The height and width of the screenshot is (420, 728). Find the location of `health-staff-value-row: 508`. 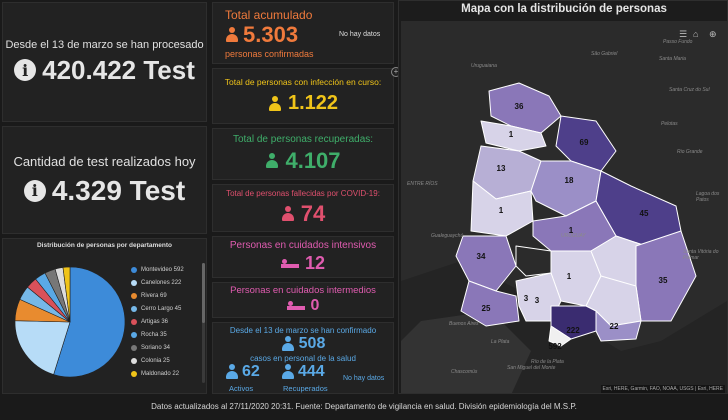

health-staff-value-row: 508 is located at coordinates (303, 344).